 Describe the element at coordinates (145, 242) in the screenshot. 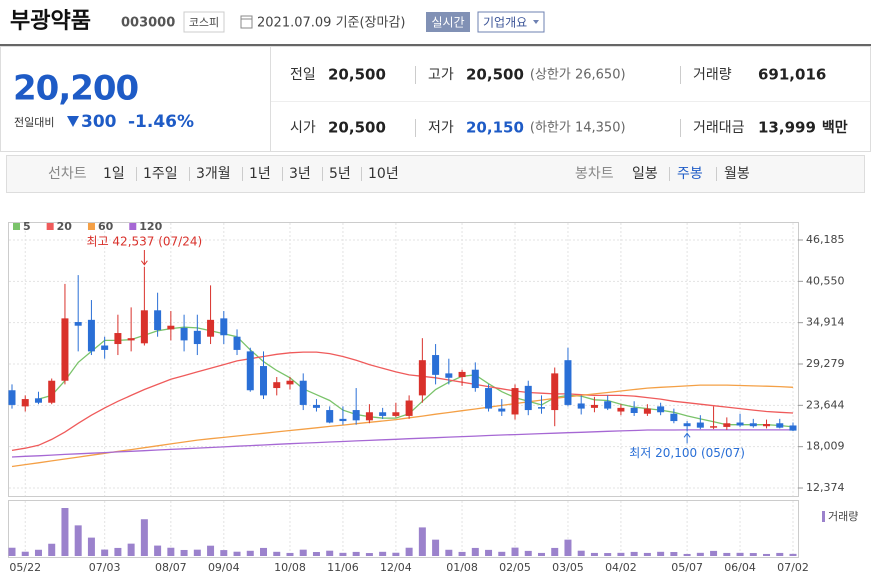

I see `annotation: 최고 42,537 (07/24)` at that location.